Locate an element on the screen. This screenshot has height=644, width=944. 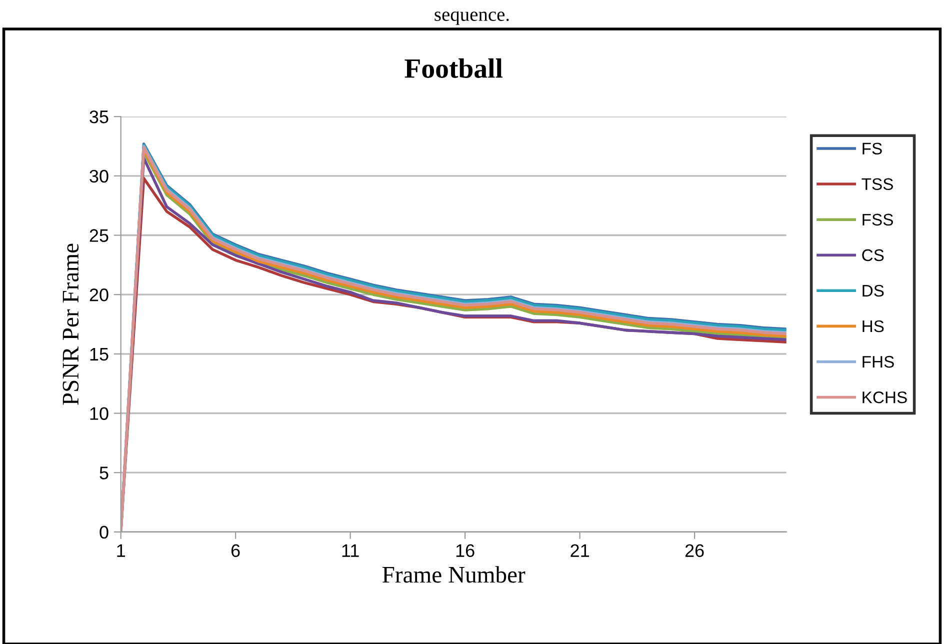
y-tick-label: 20 is located at coordinates (99, 295).